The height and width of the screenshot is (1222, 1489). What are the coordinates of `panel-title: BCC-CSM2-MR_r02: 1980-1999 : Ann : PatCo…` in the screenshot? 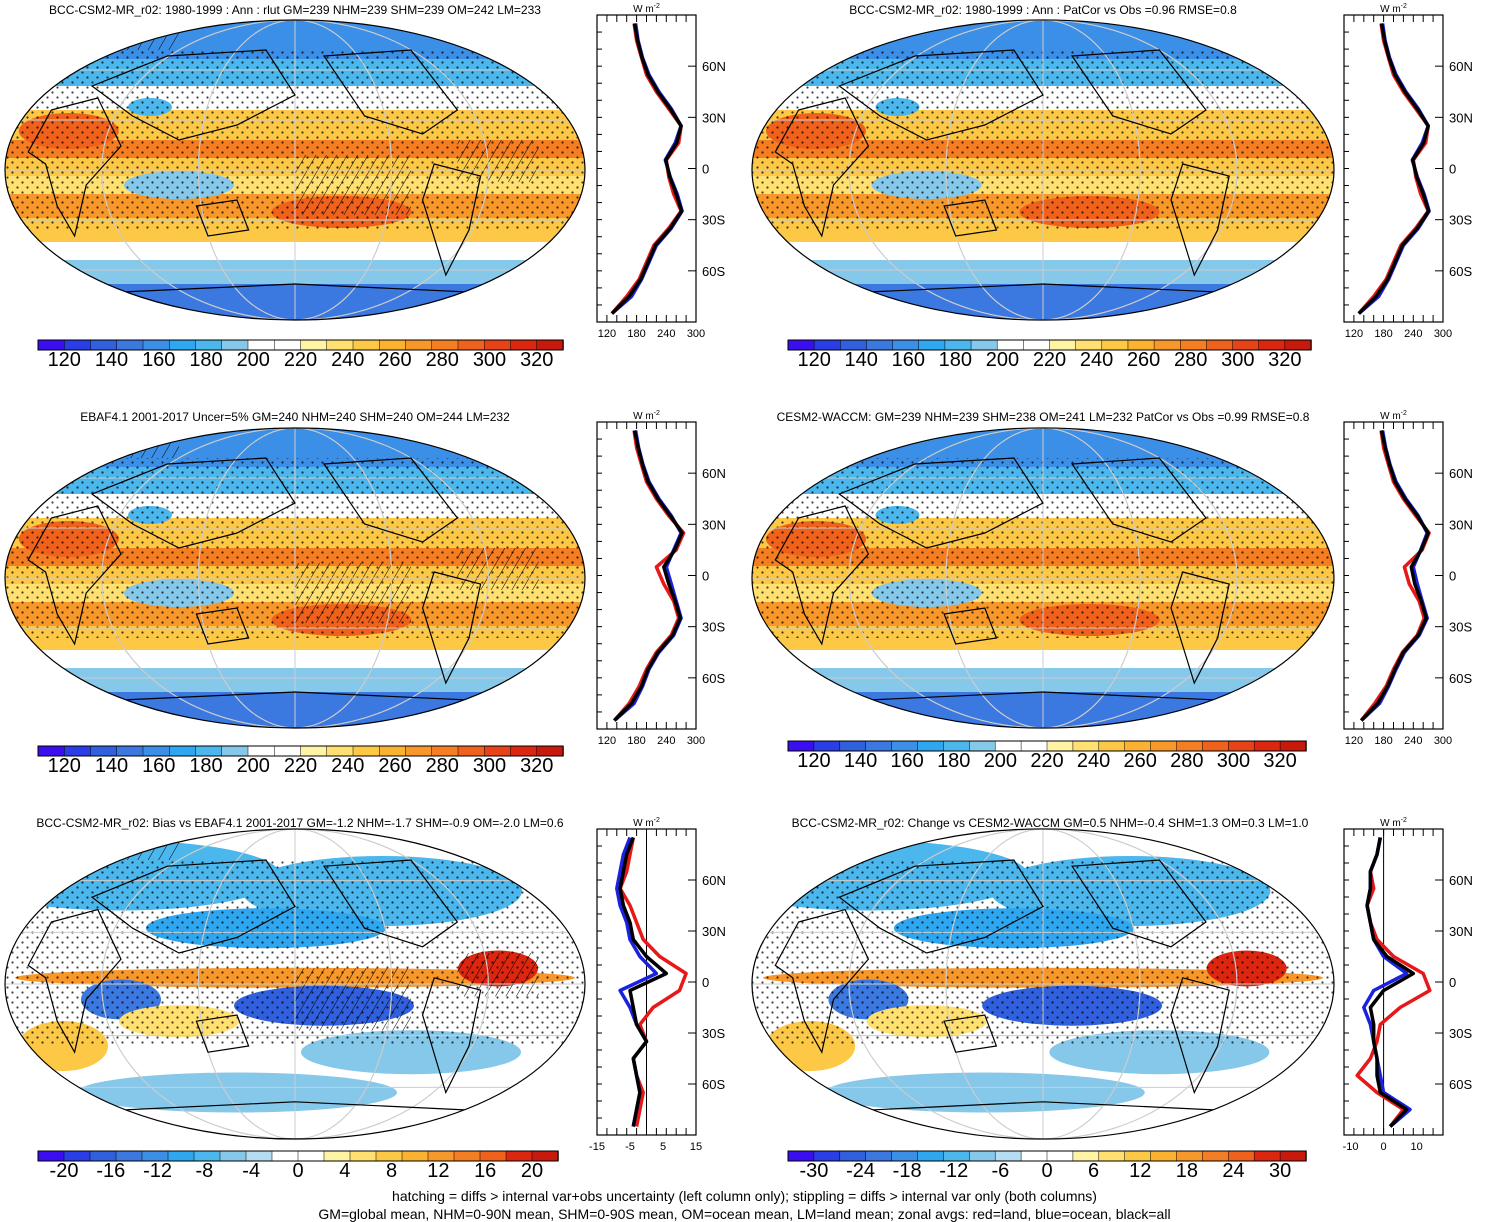 It's located at (1043, 10).